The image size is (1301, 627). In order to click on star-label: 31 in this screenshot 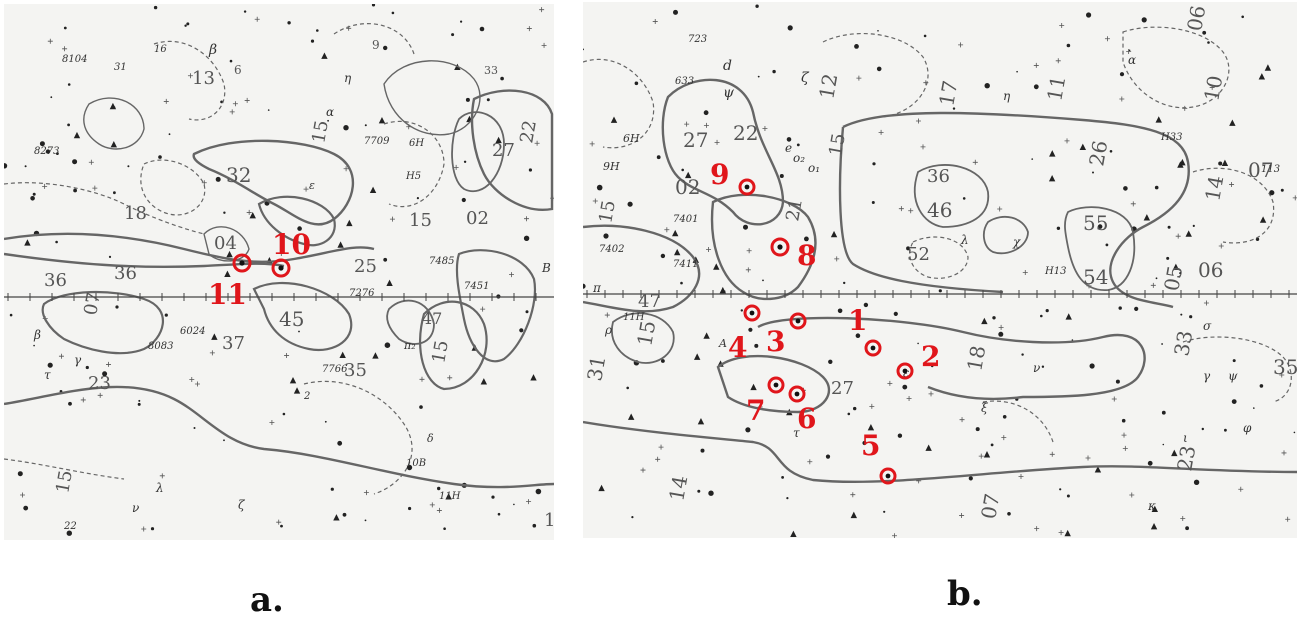, I will do `click(120, 67)`.